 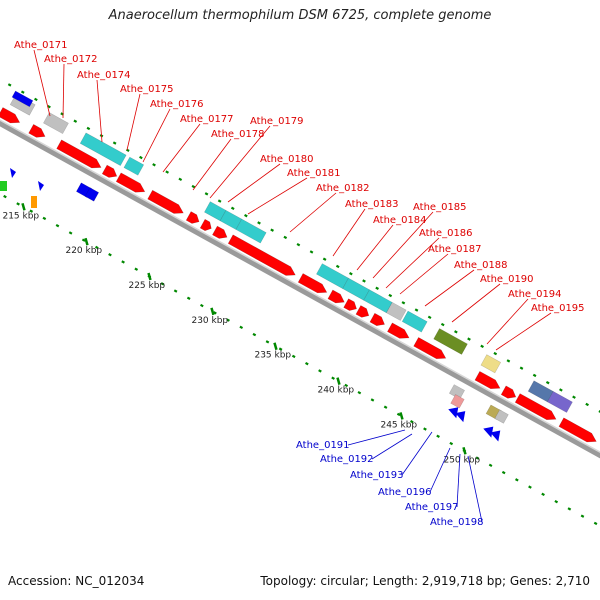 What do you see at coordinates (335, 391) in the screenshot?
I see `tick-label: 240 kbp` at bounding box center [335, 391].